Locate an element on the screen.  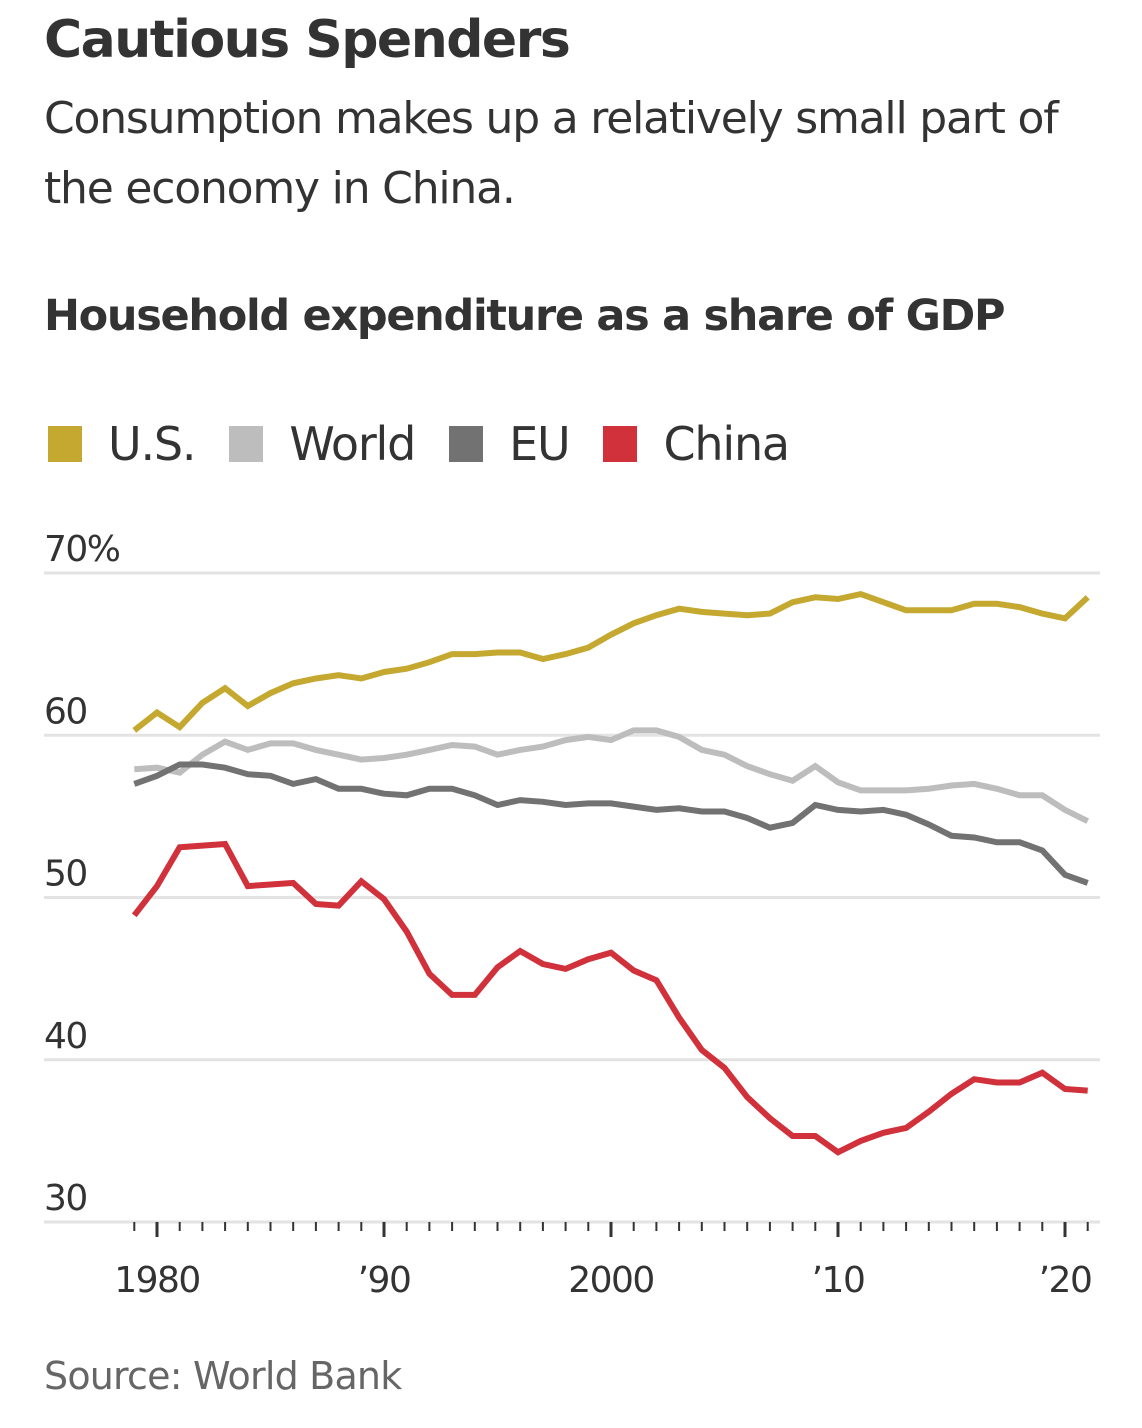
y-tick-label-50: 50 is located at coordinates (65, 874).